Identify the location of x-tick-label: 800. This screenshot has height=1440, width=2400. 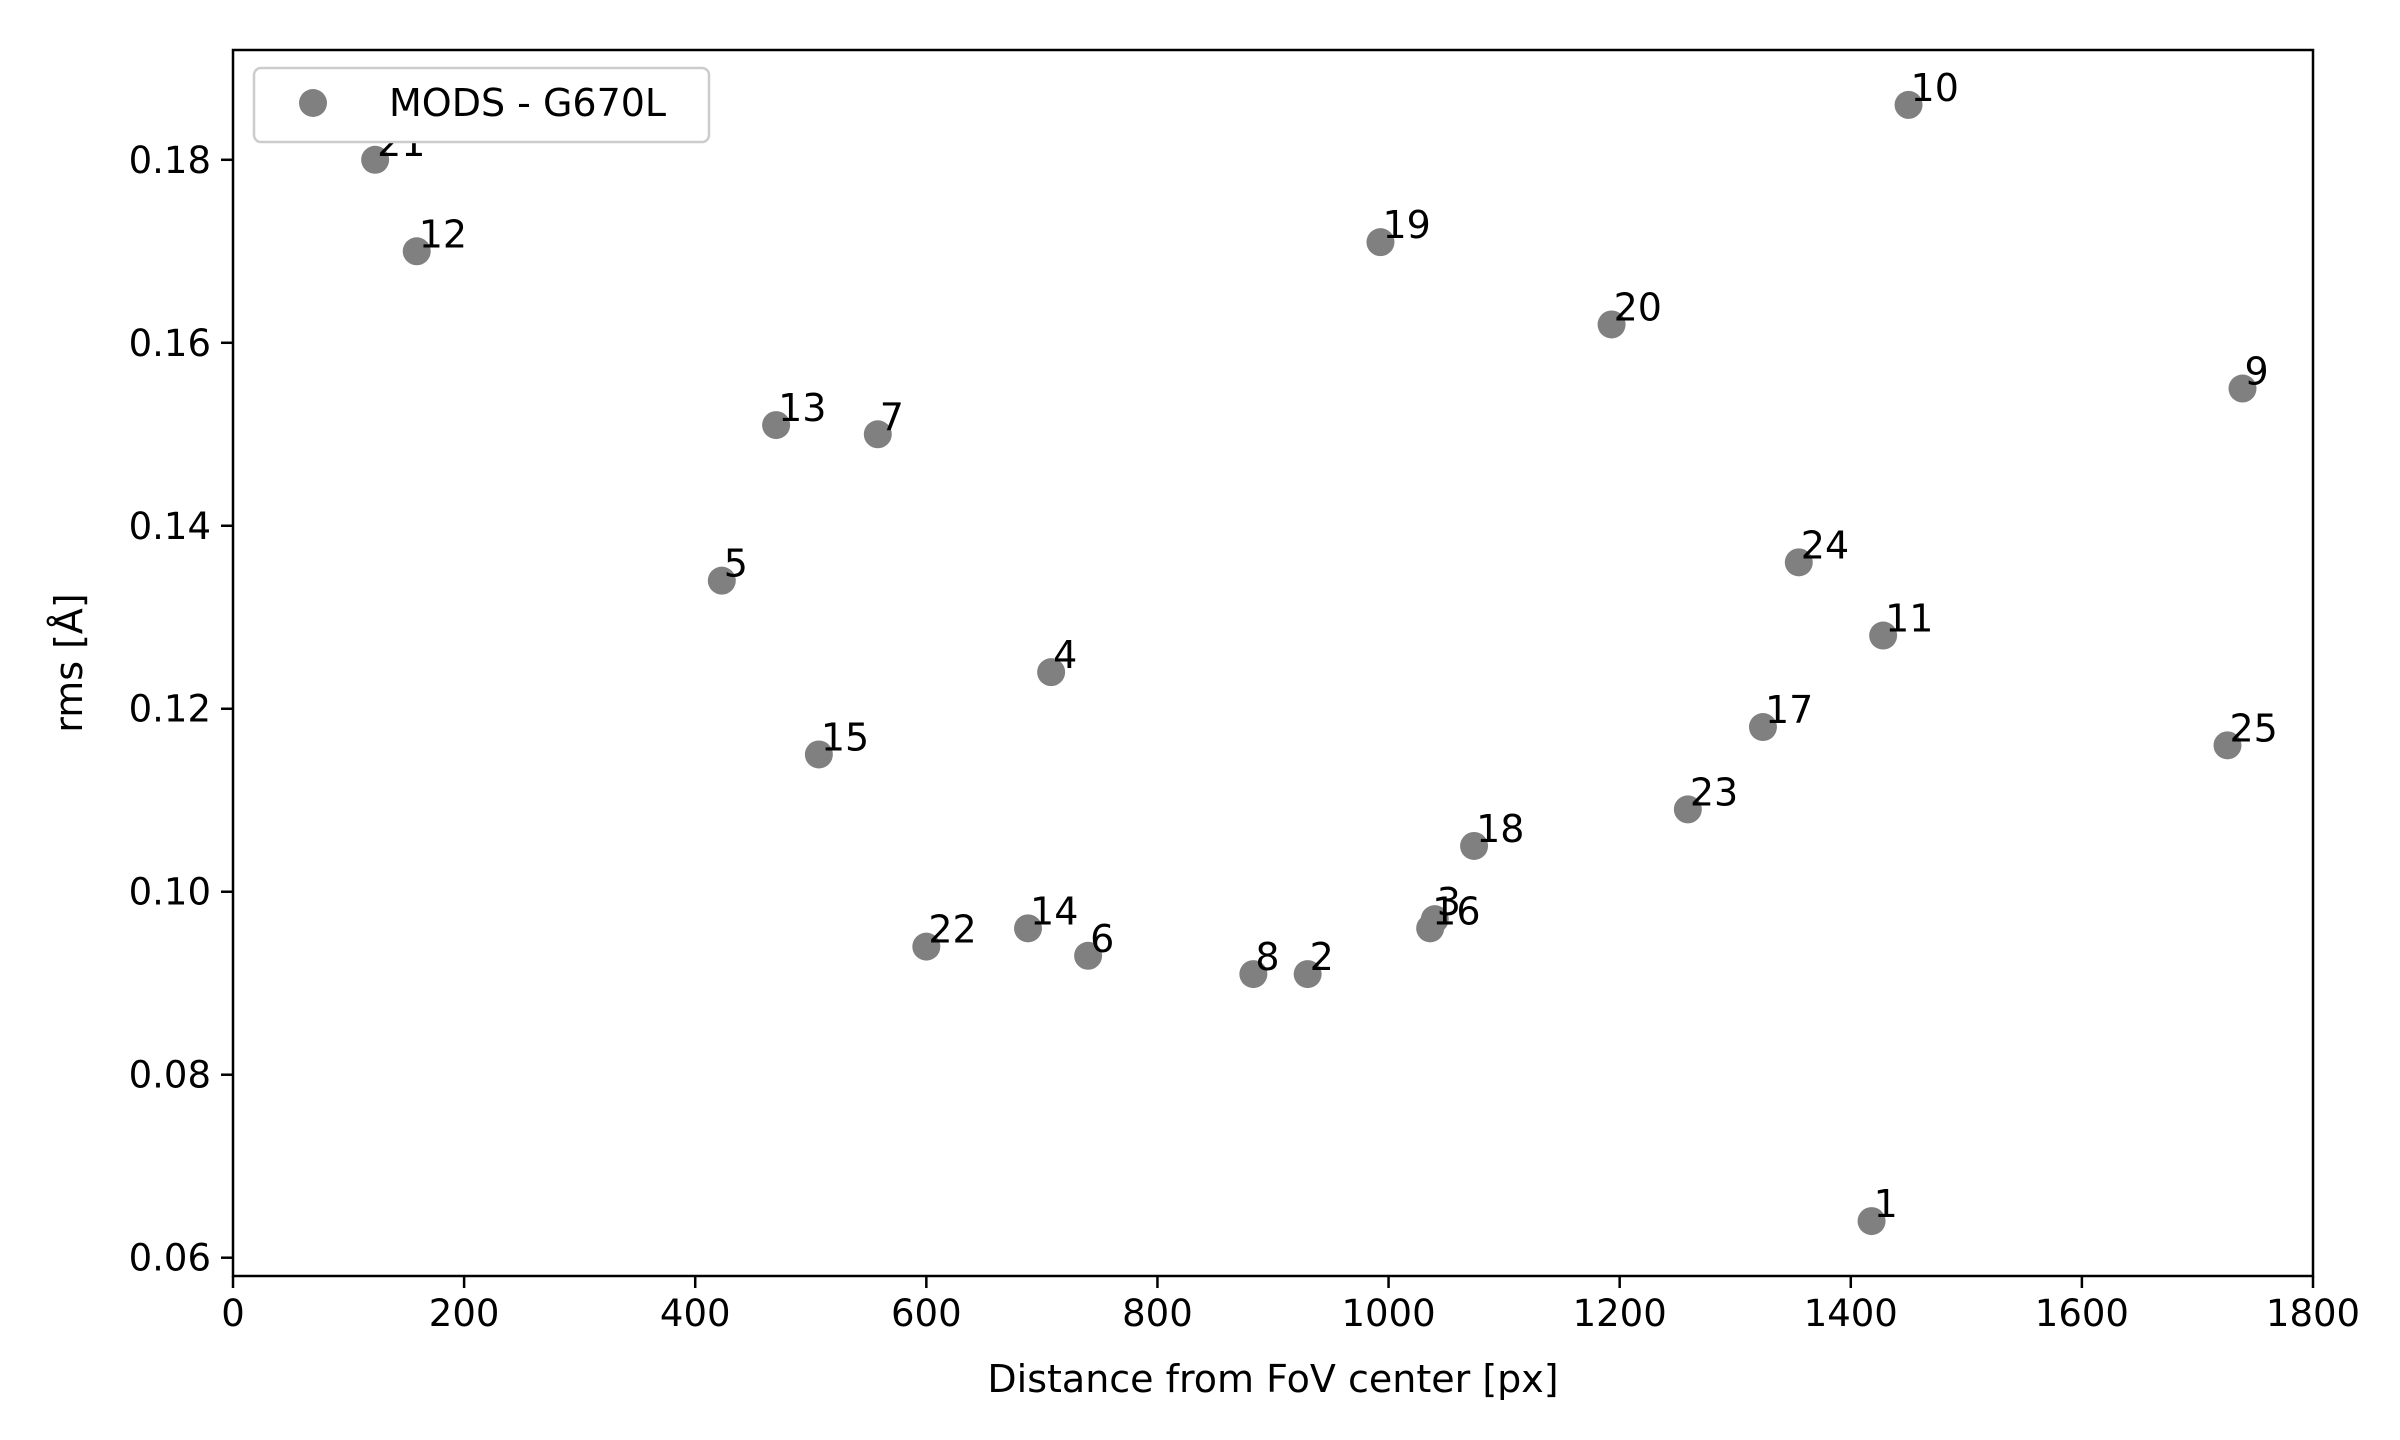
(1157, 1313).